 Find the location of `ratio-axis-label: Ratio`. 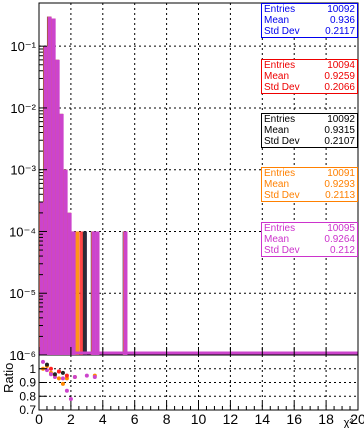

ratio-axis-label: Ratio is located at coordinates (8, 378).